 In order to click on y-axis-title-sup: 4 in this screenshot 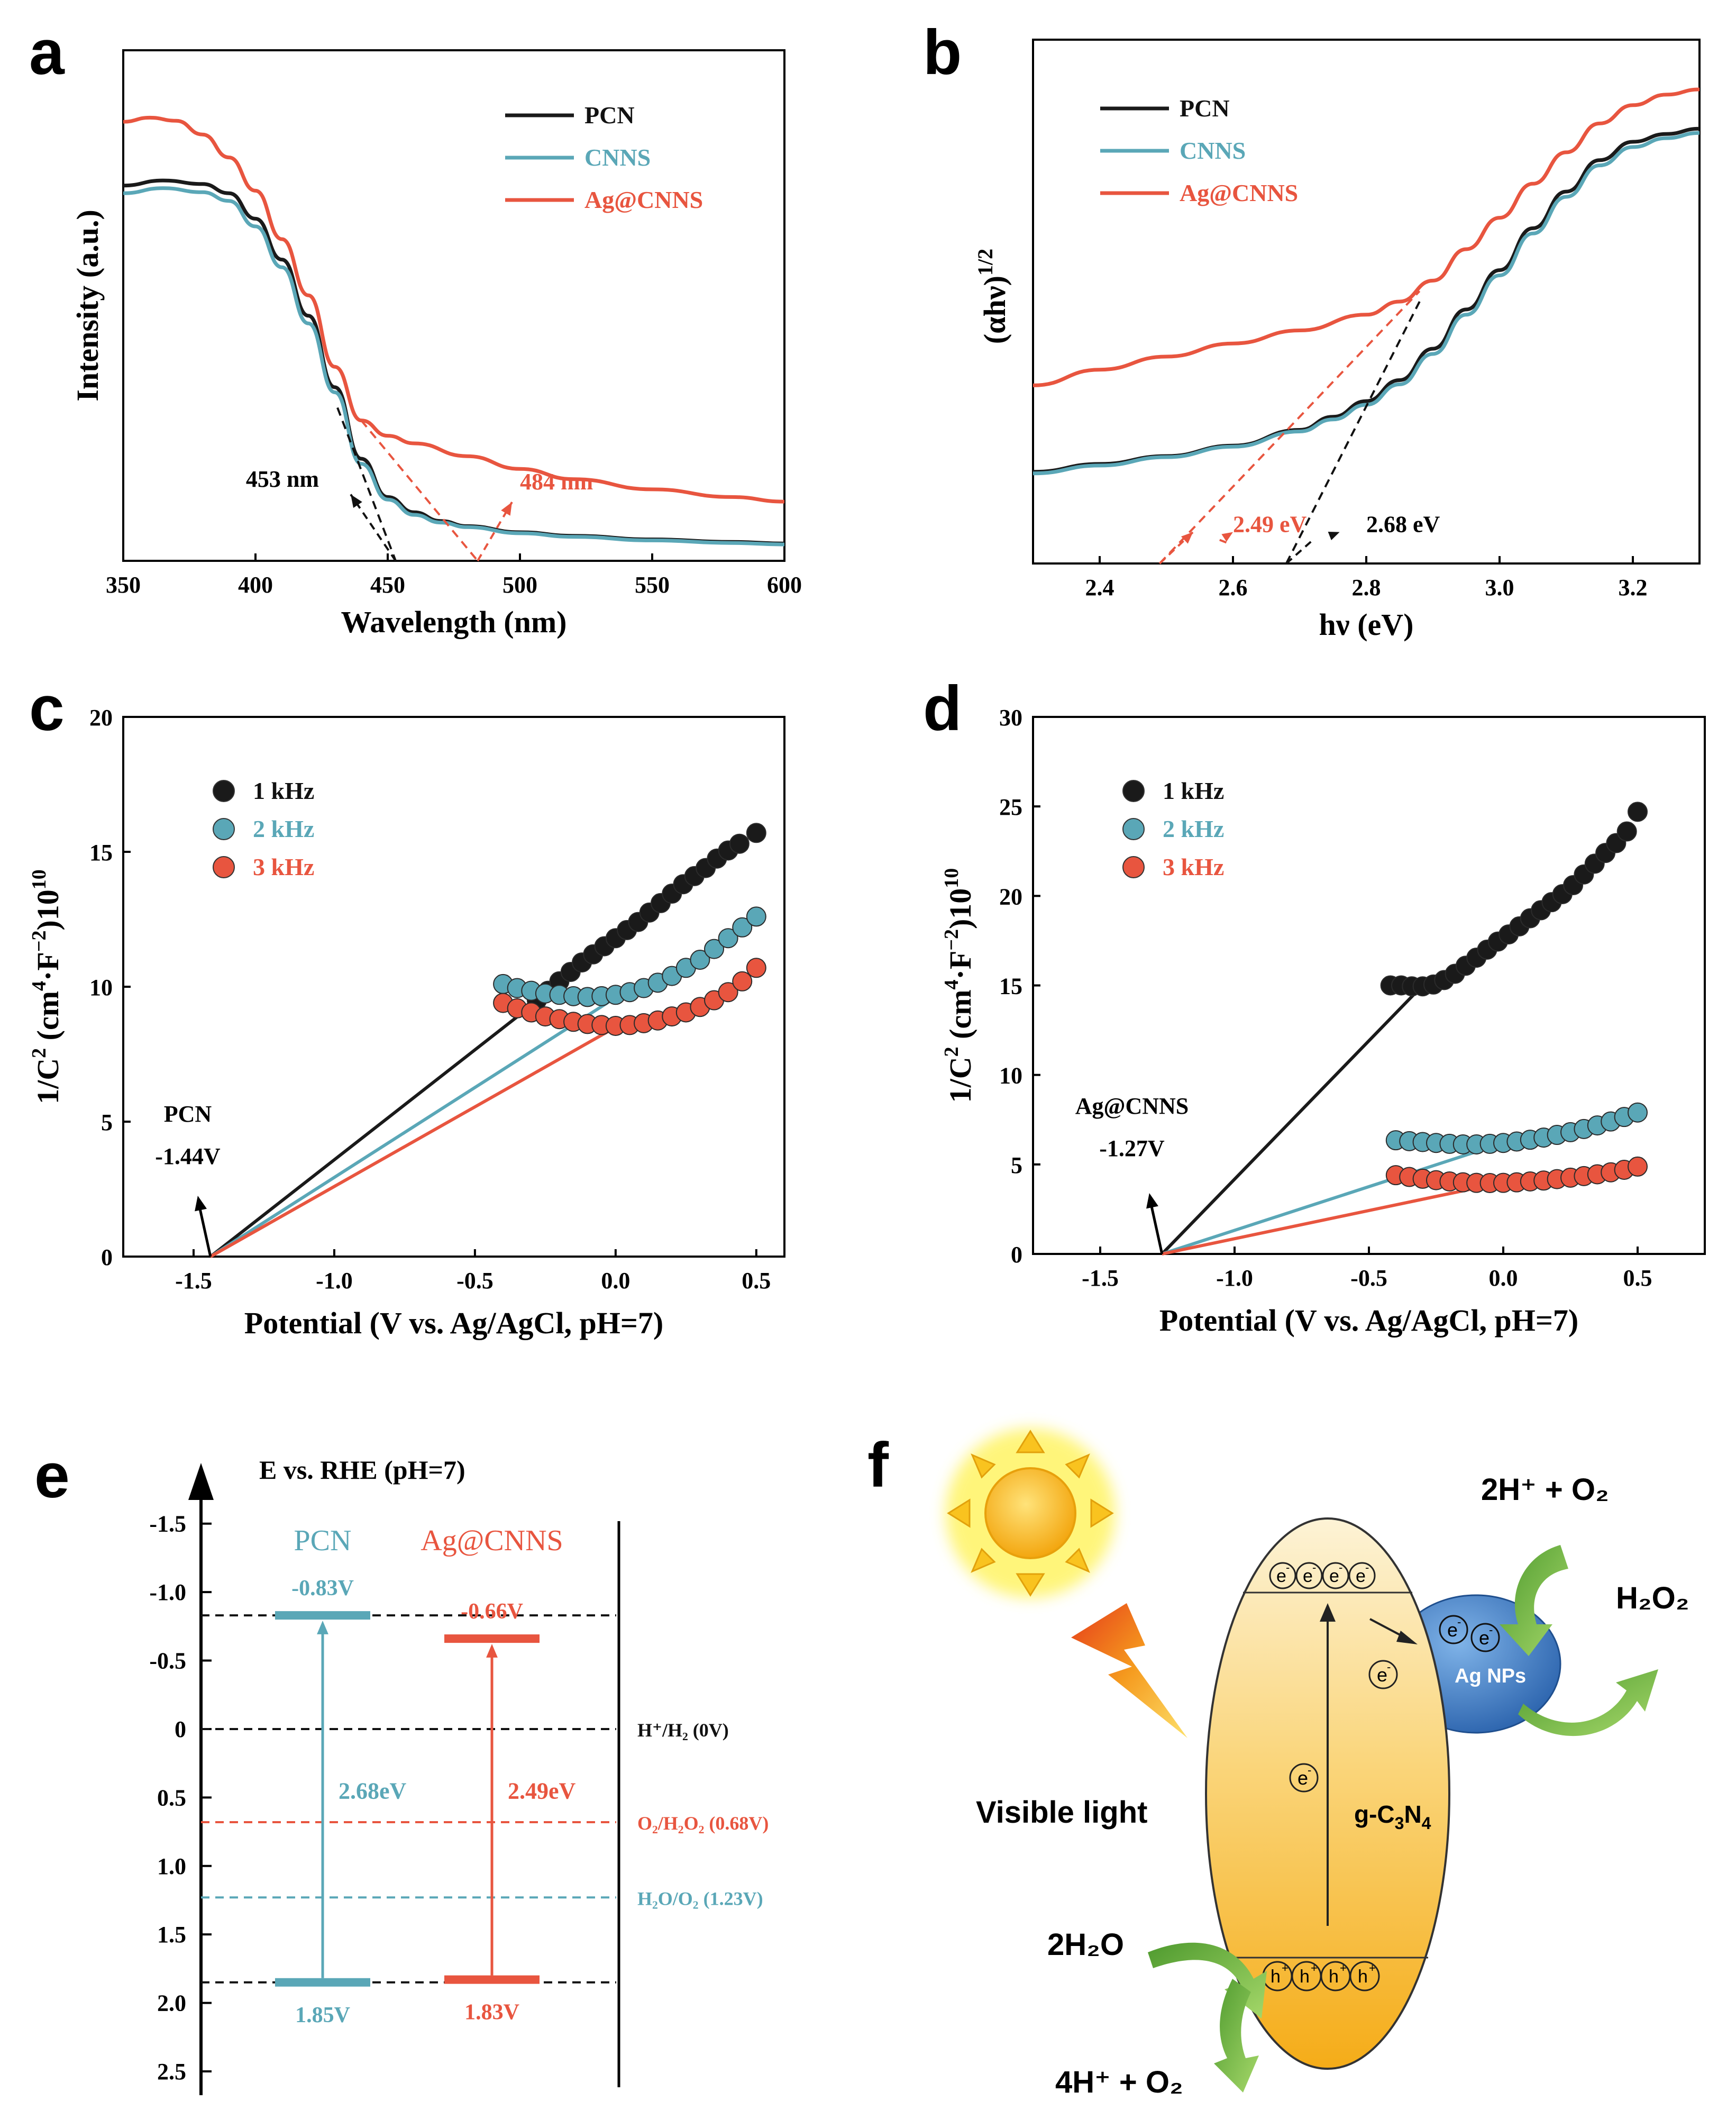, I will do `click(39, 986)`.